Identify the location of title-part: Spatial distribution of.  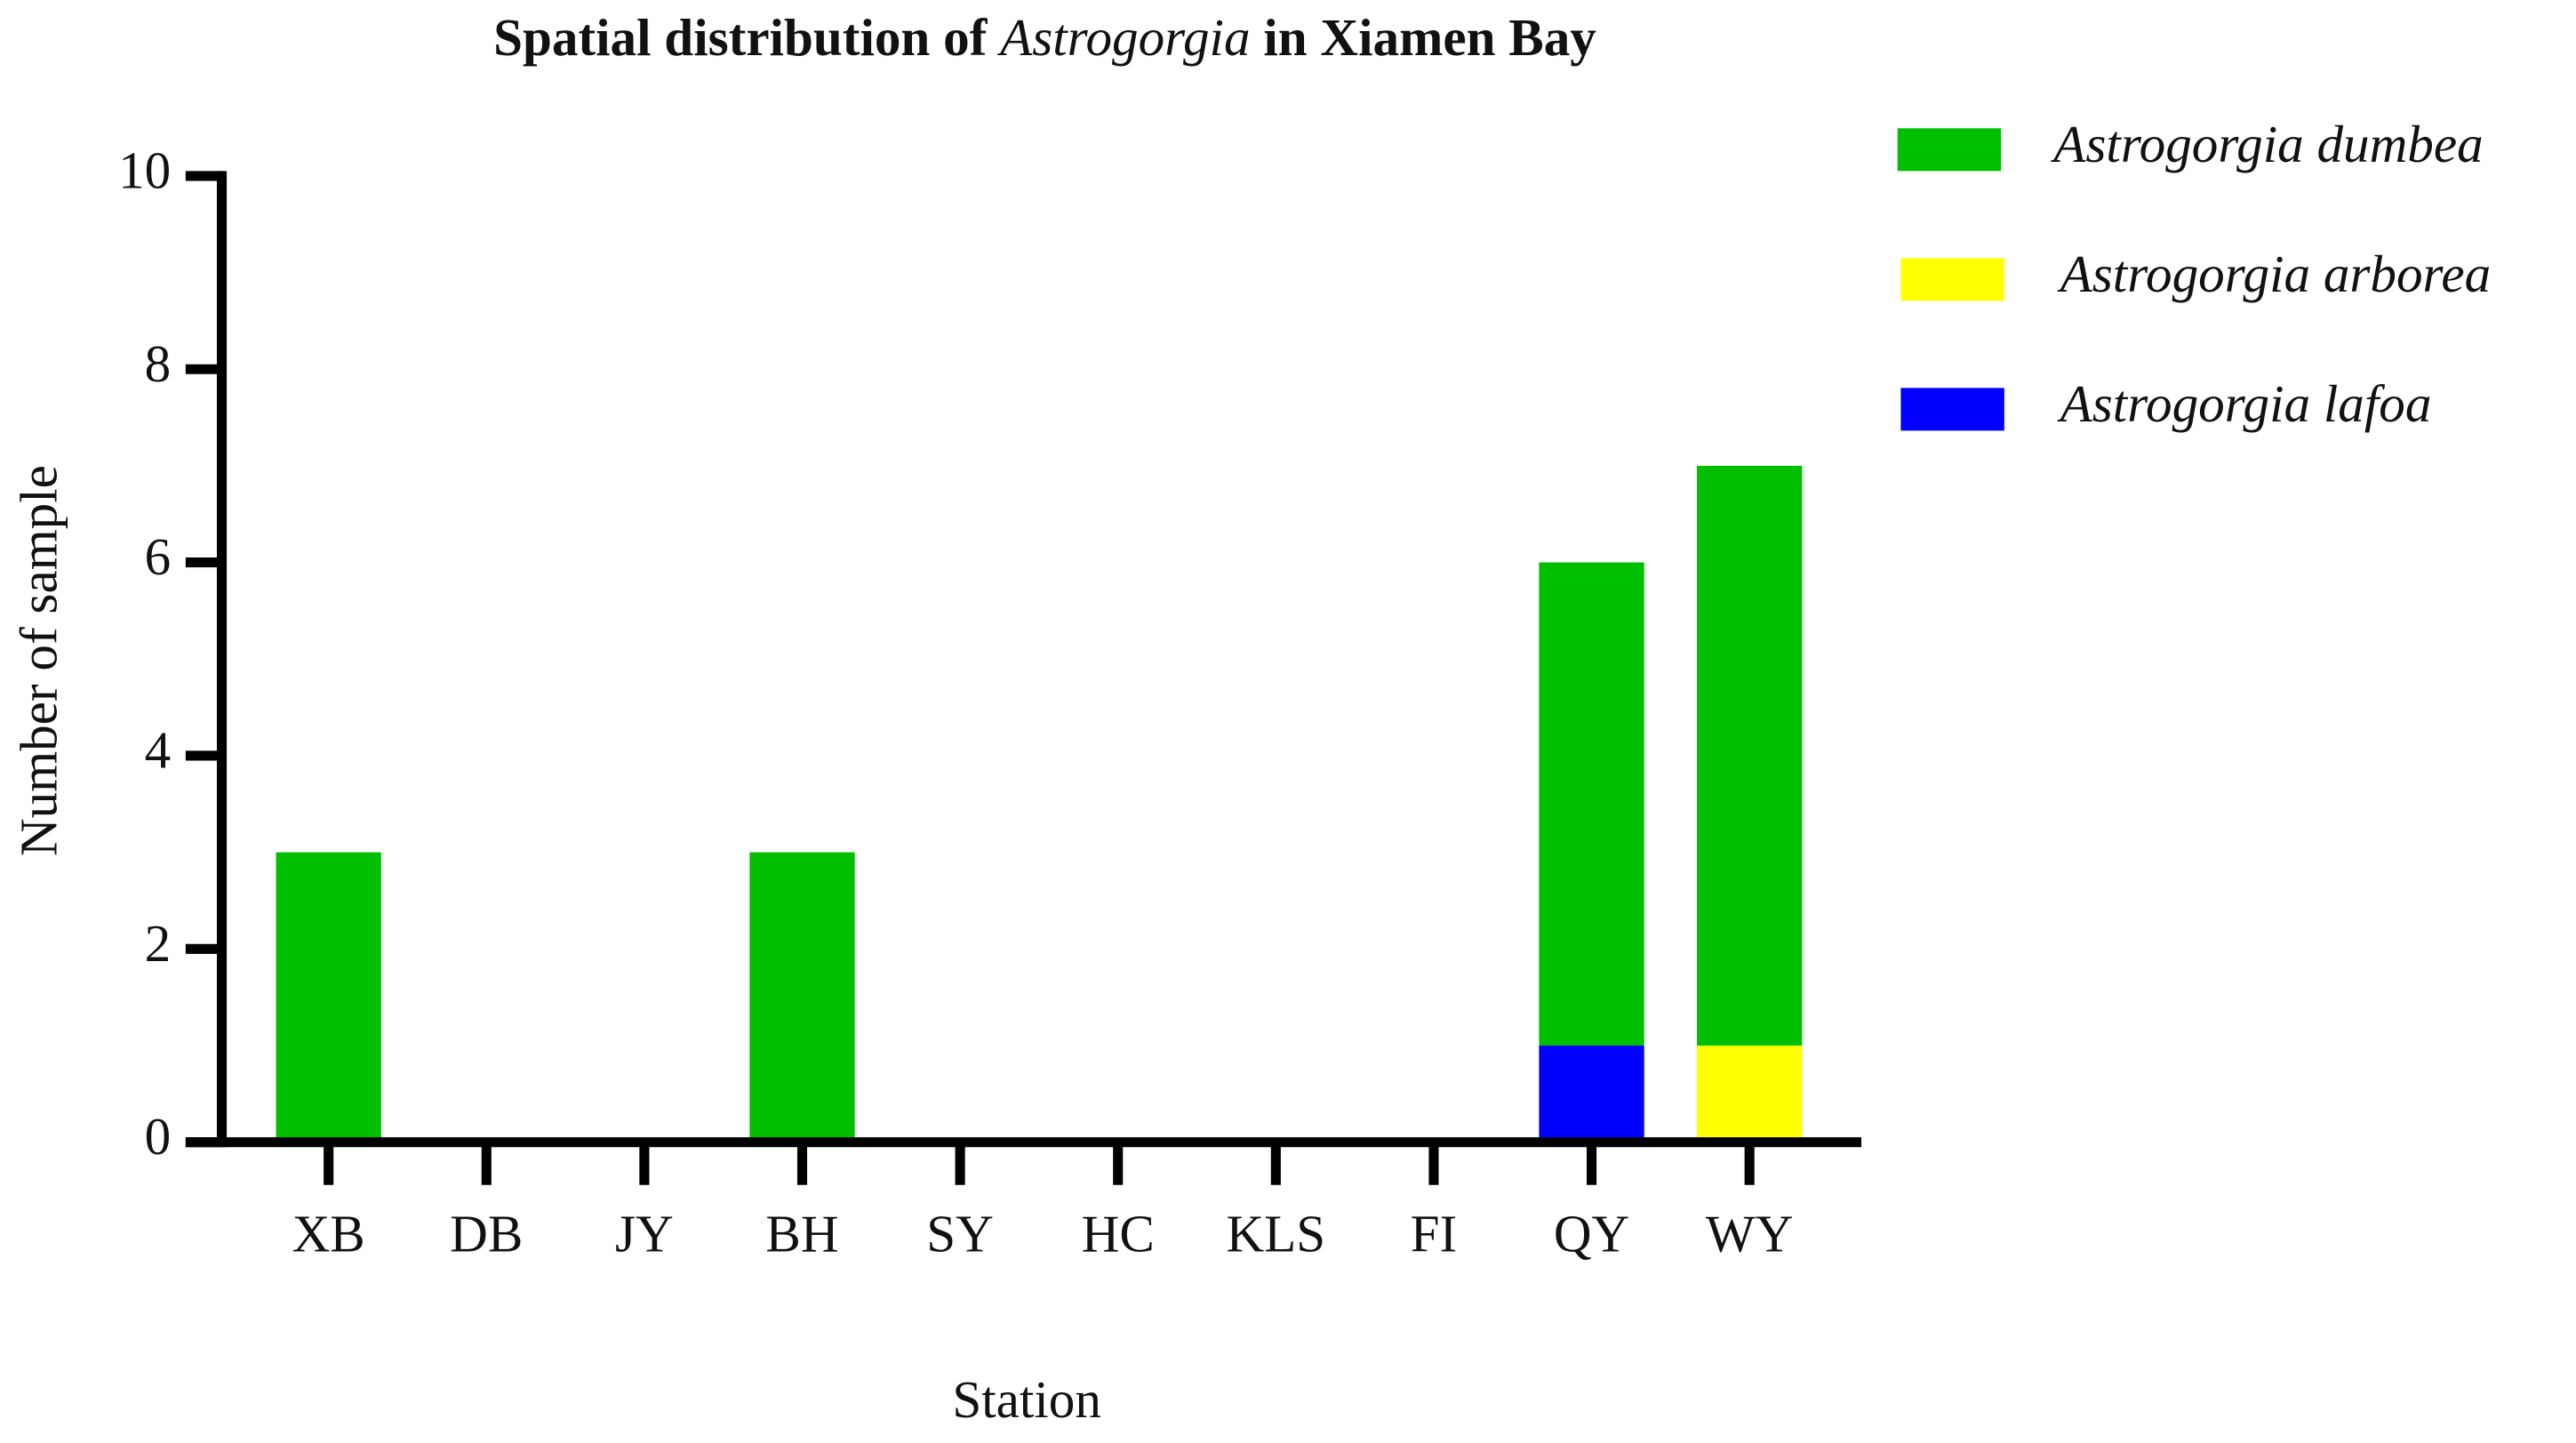
(746, 37).